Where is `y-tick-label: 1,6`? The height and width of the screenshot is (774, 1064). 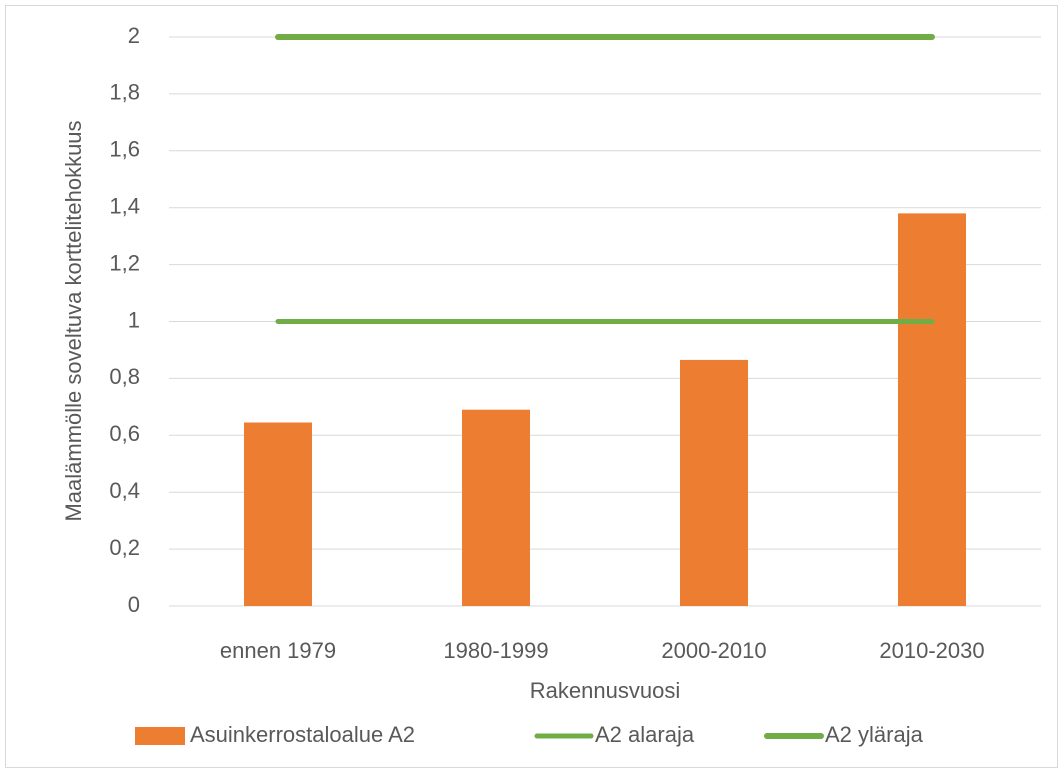 y-tick-label: 1,6 is located at coordinates (124, 149).